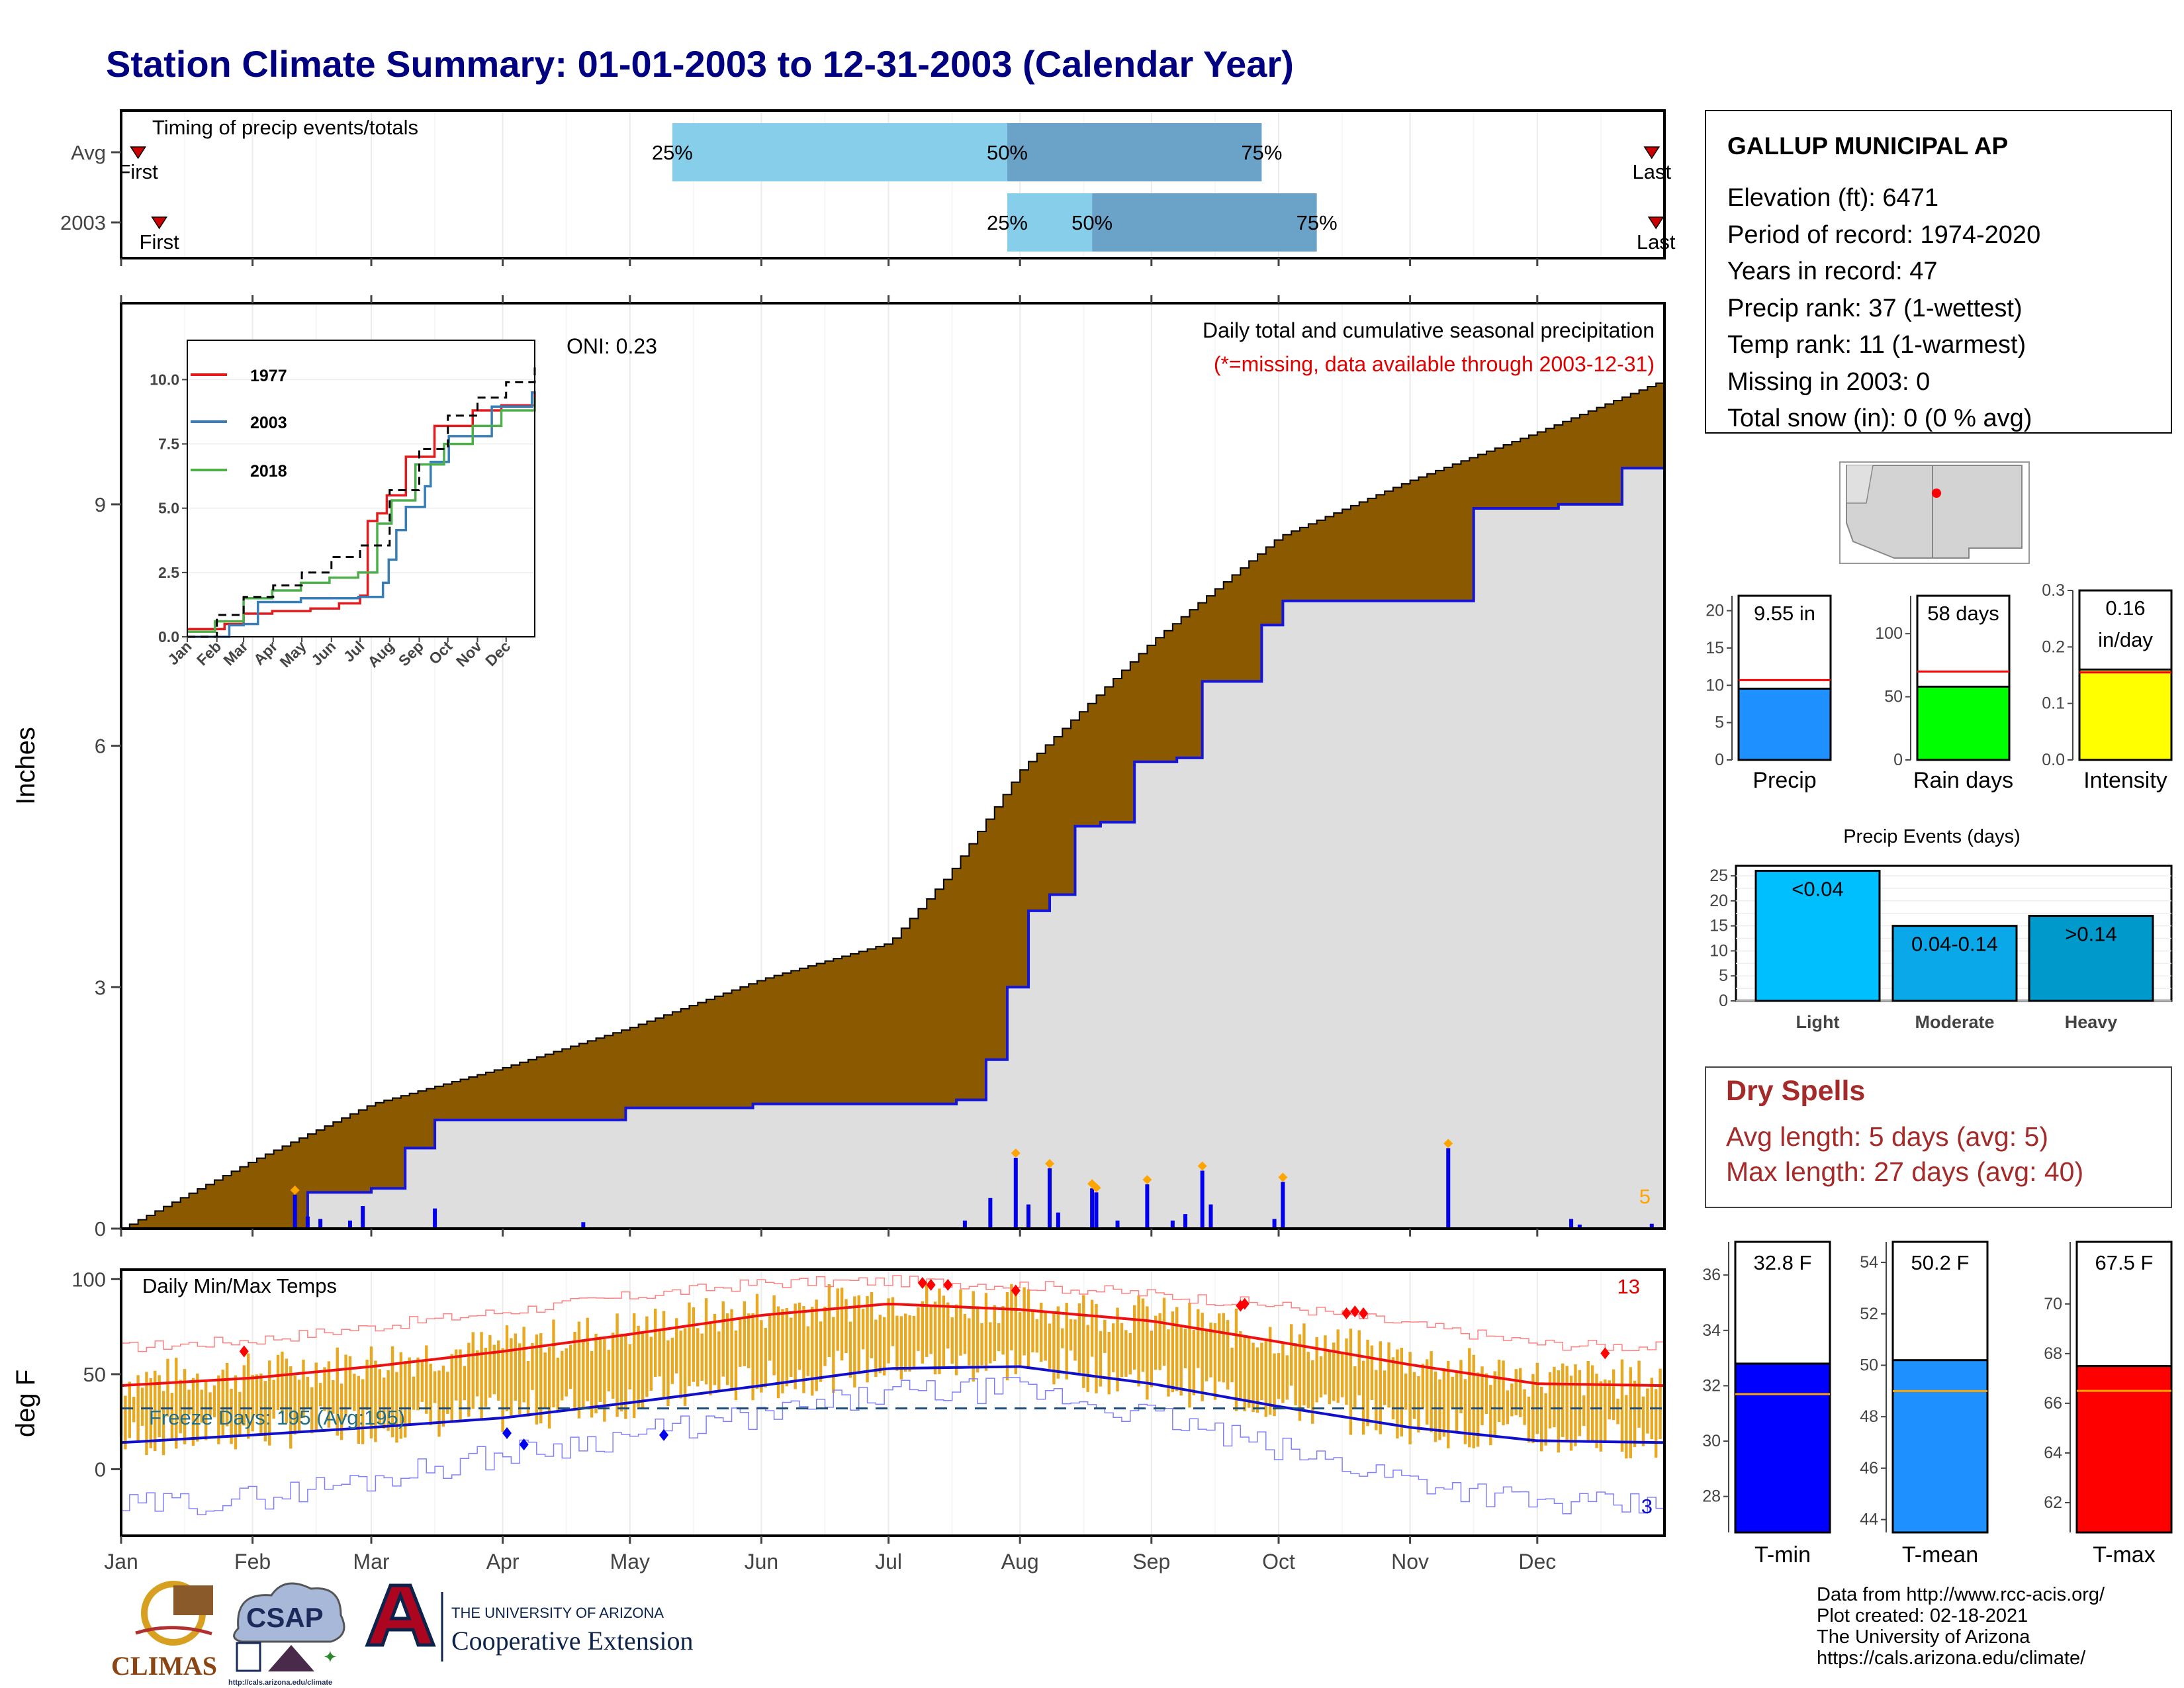 Image resolution: width=2184 pixels, height=1688 pixels. Describe the element at coordinates (612, 346) in the screenshot. I see `oni-label: ONI: 0.23` at that location.